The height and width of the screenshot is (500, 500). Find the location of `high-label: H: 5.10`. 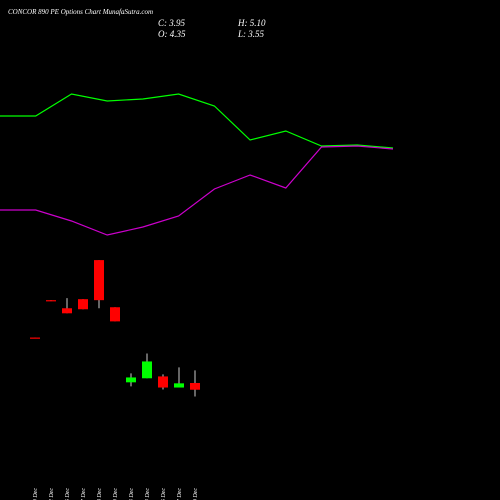

high-label: H: 5.10 is located at coordinates (251, 23).